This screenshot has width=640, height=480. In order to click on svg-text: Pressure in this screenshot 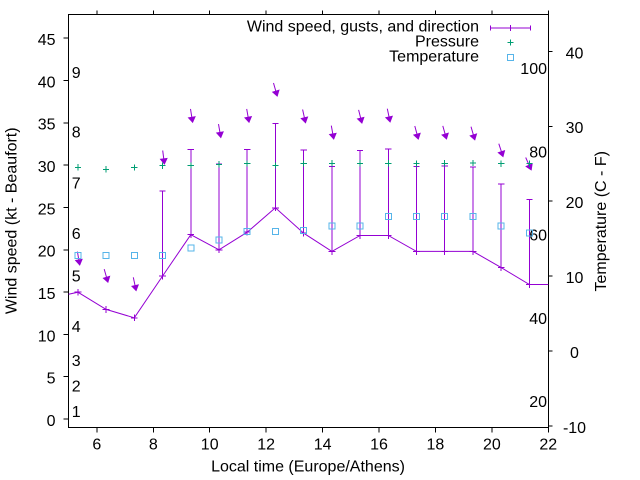, I will do `click(447, 42)`.